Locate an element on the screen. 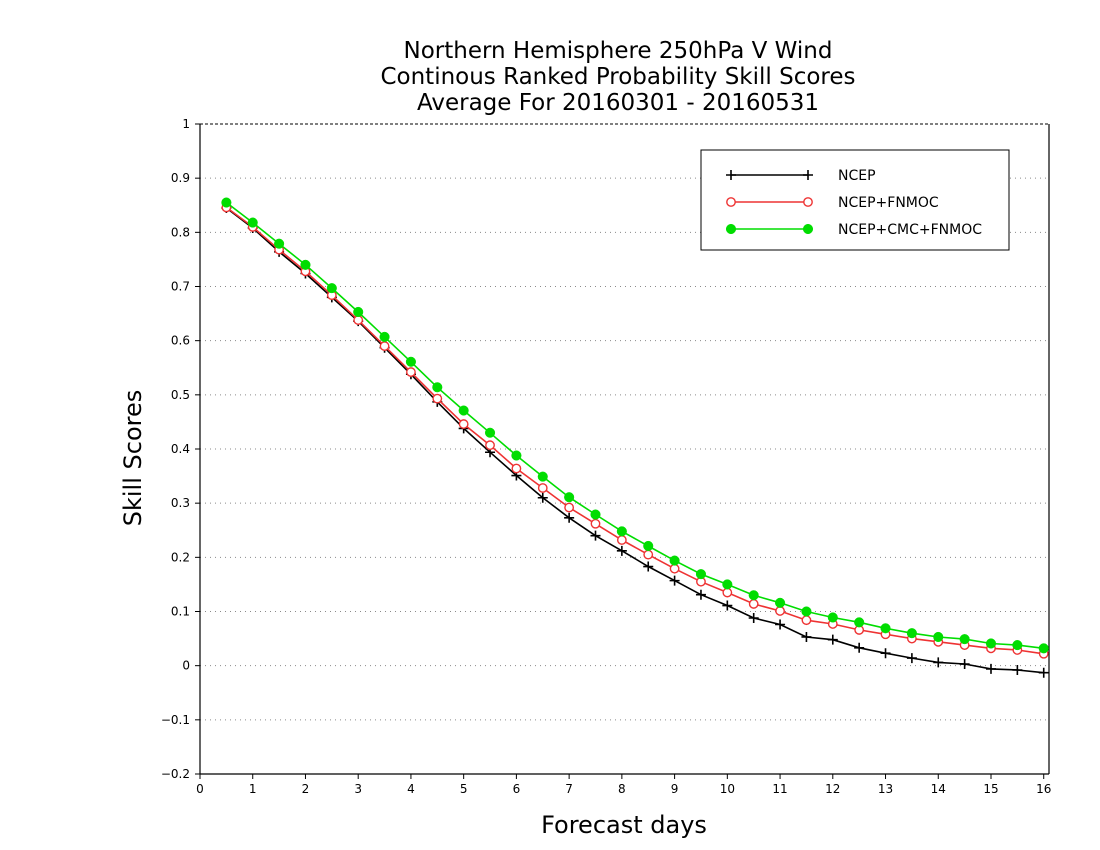 This screenshot has height=850, width=1100. x-tick-label: 5 is located at coordinates (464, 789).